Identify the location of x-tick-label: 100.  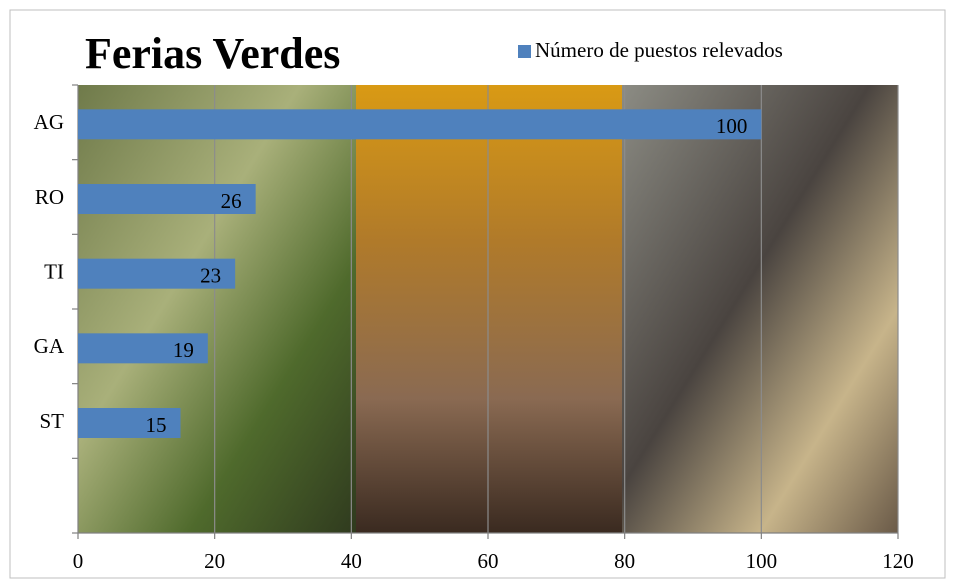
(762, 561).